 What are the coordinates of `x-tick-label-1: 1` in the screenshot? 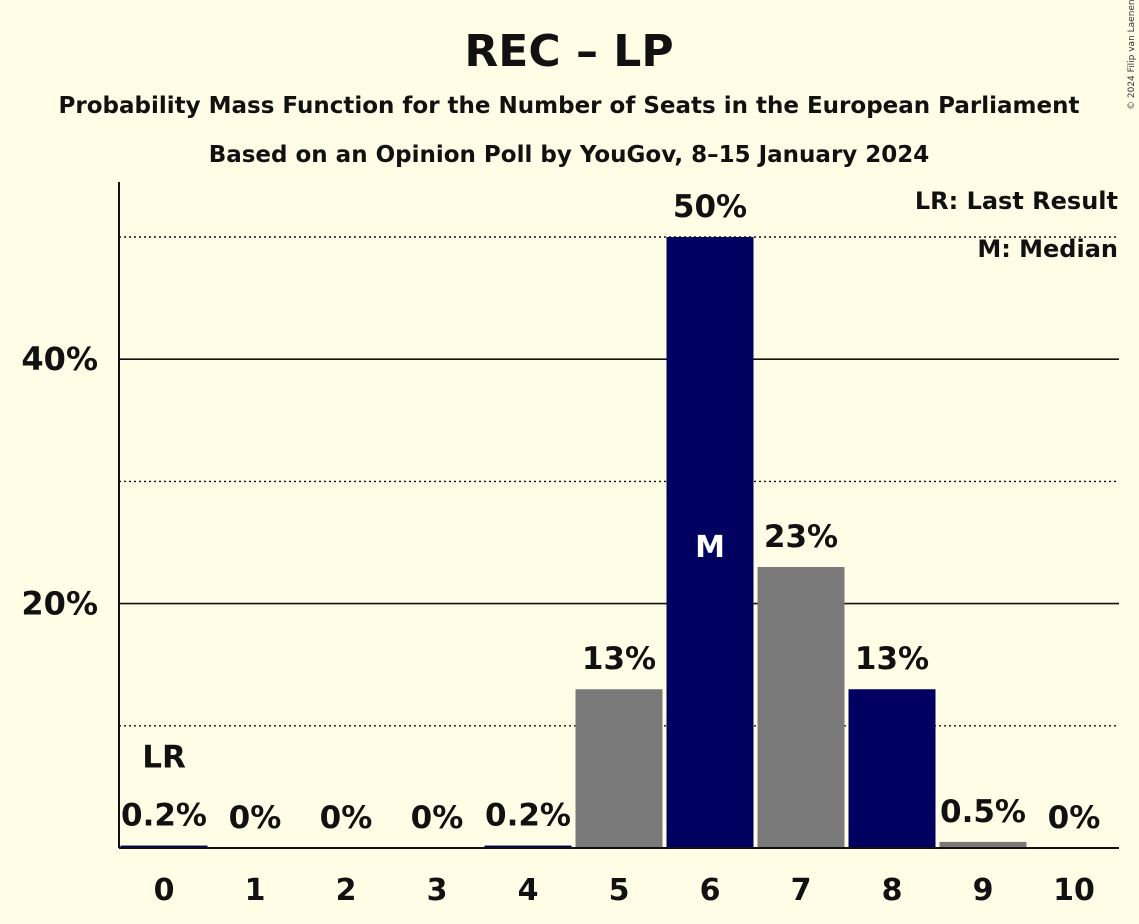 It's located at (255, 890).